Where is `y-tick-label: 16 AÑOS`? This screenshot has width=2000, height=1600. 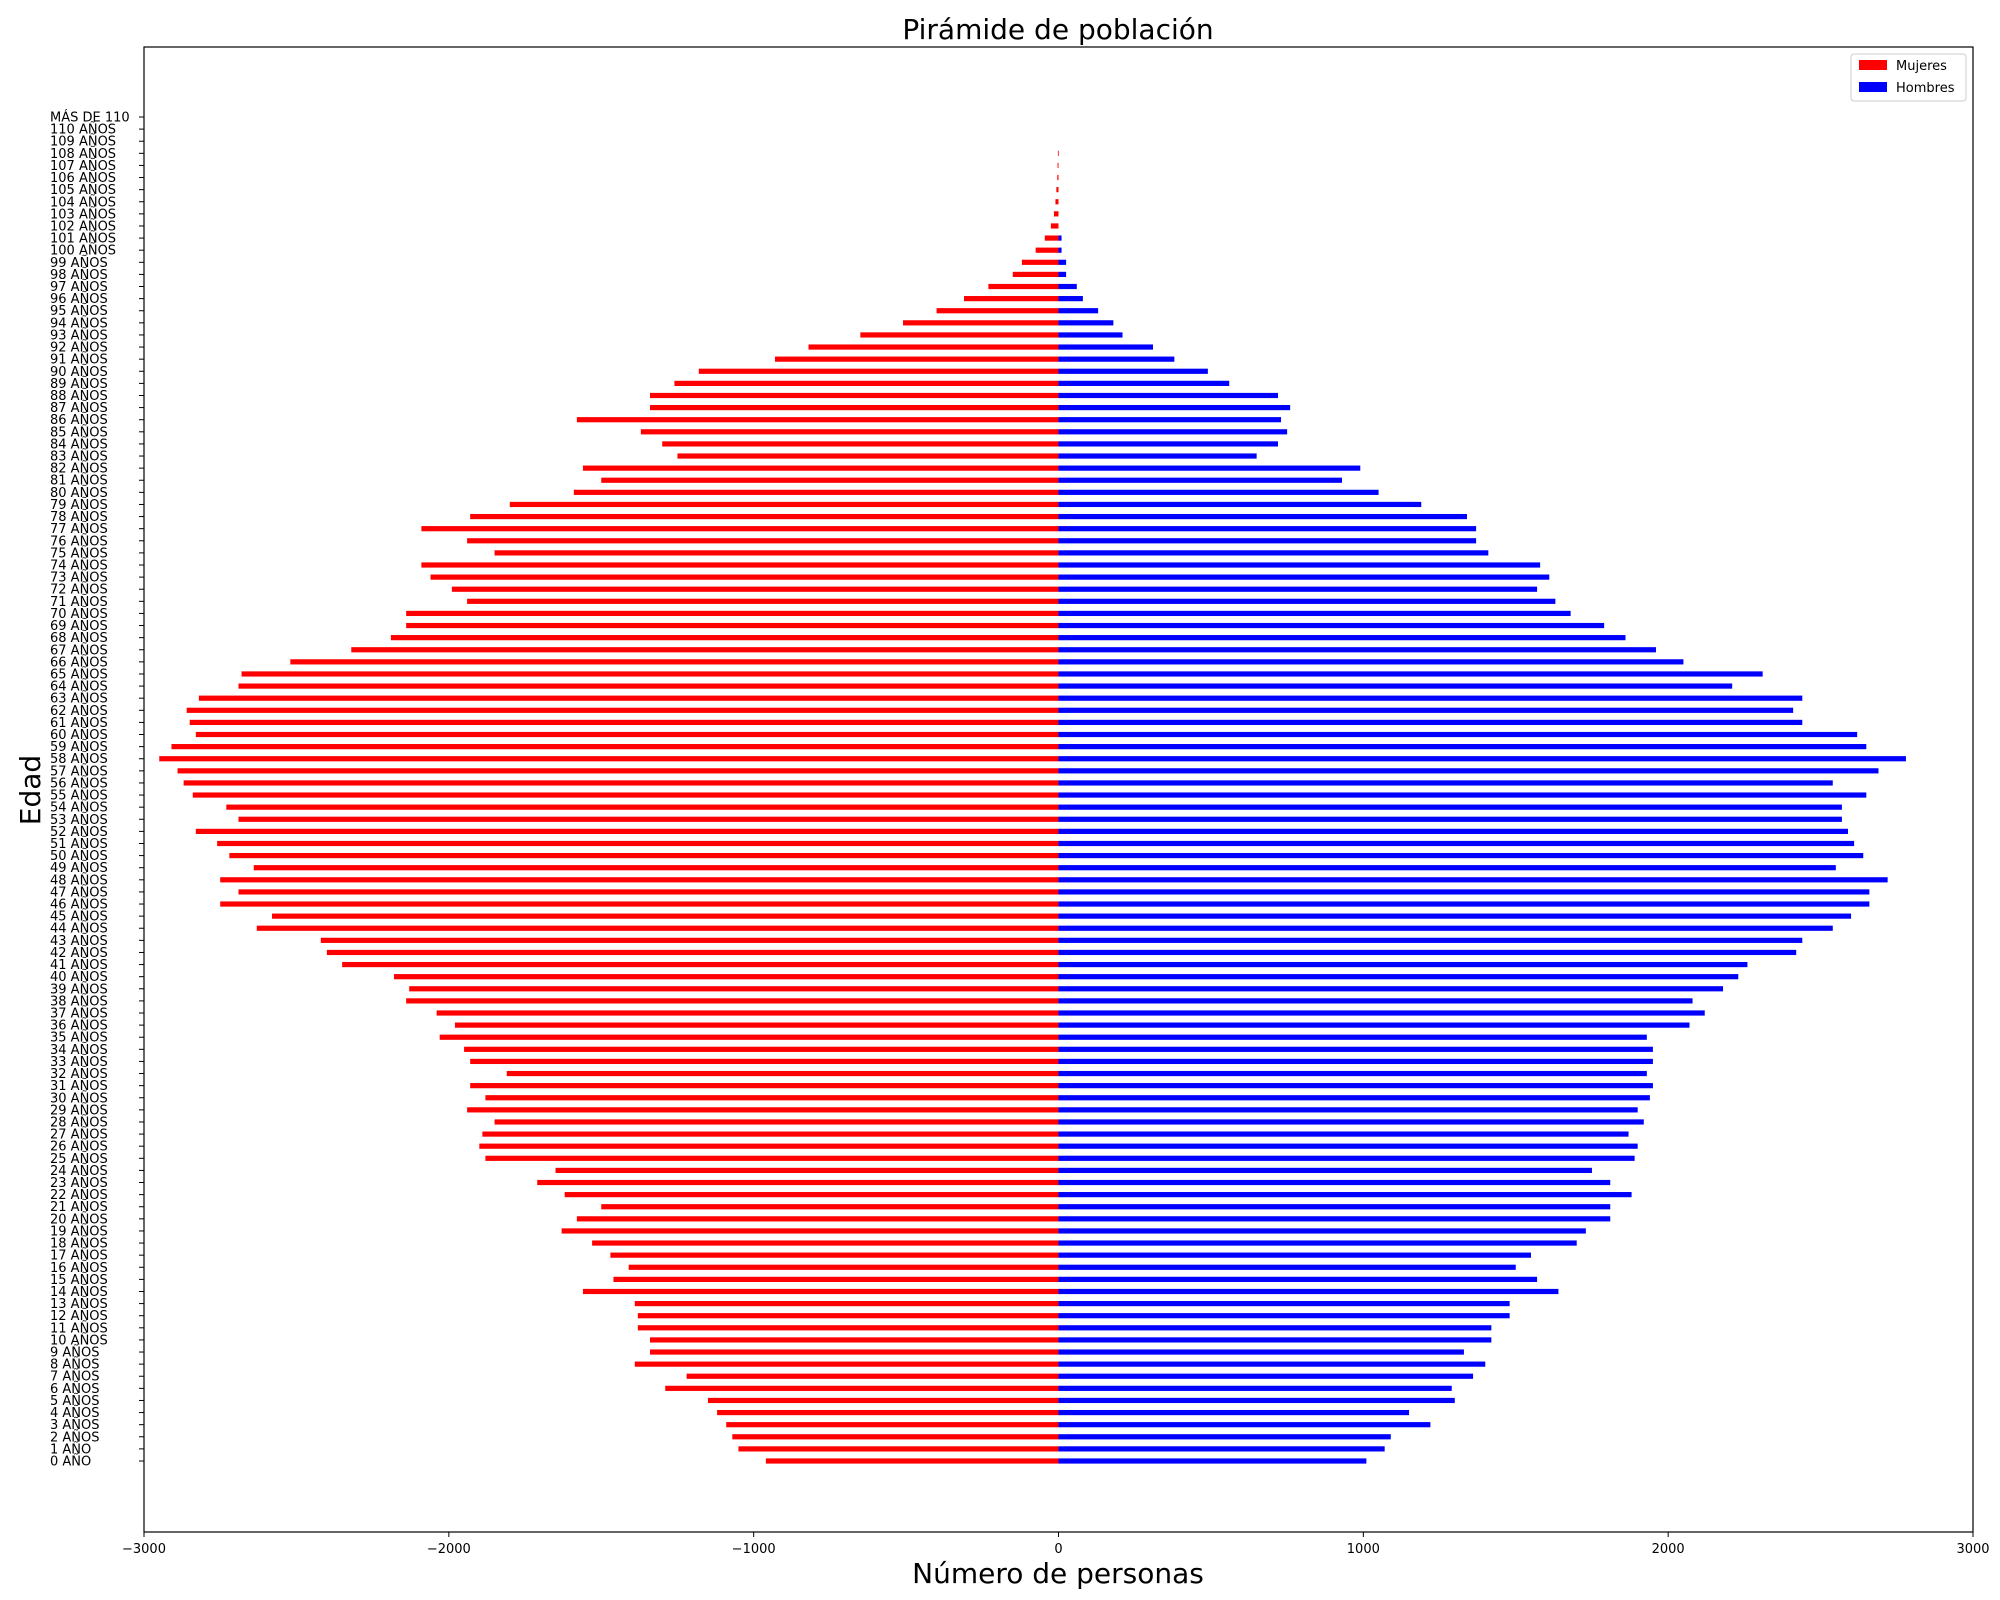
y-tick-label: 16 AÑOS is located at coordinates (79, 1268).